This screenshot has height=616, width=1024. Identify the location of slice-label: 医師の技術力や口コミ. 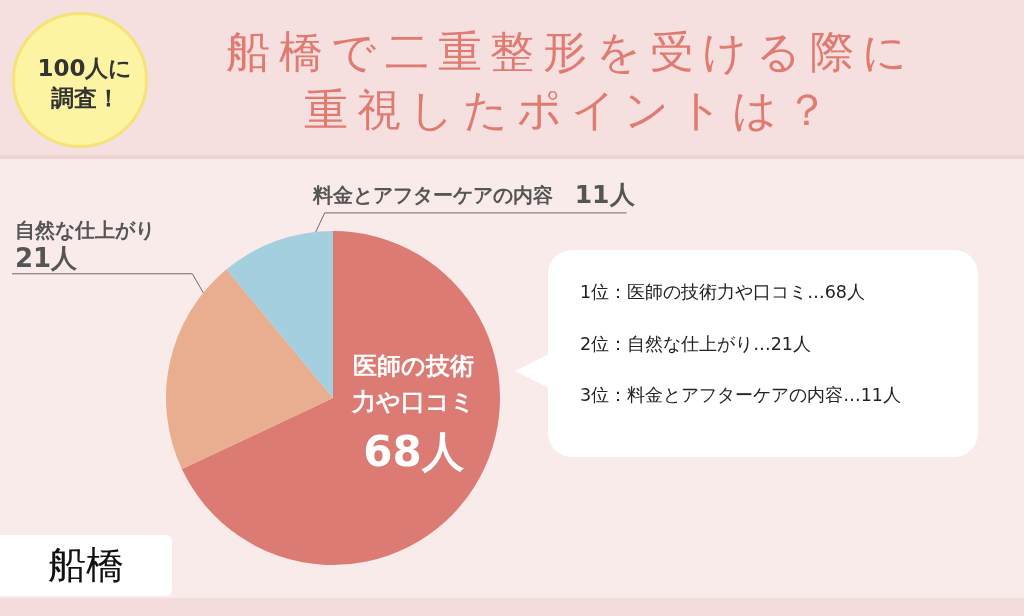
(413, 383).